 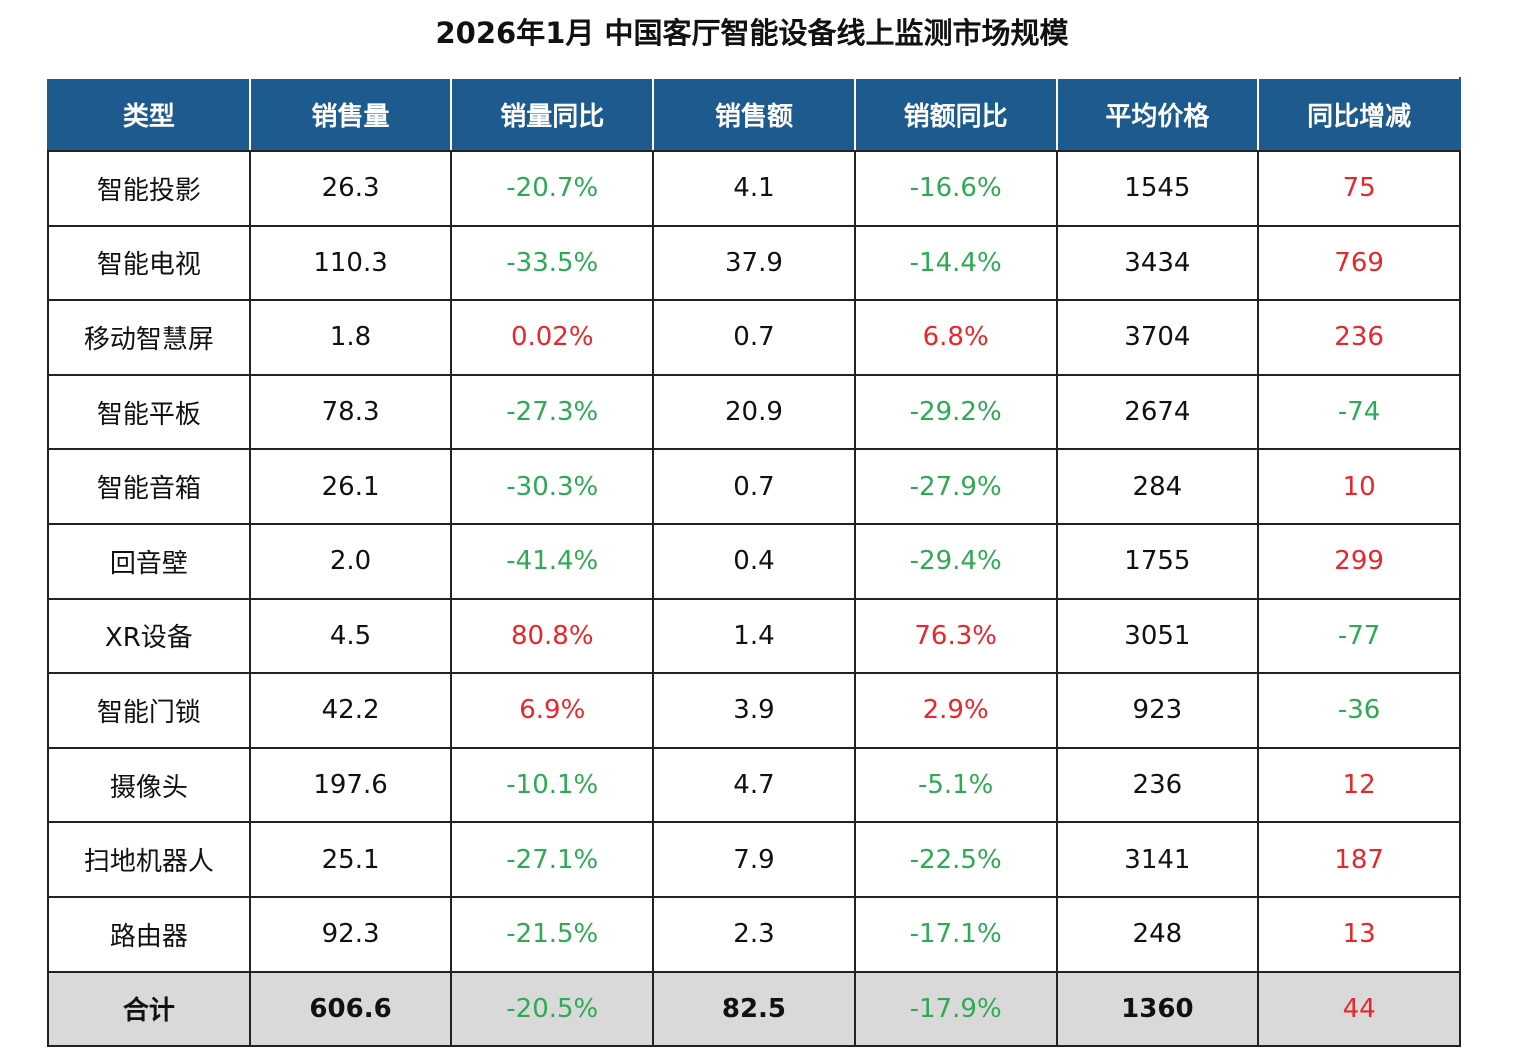 I want to click on value-cell: 110.3, so click(x=350, y=263).